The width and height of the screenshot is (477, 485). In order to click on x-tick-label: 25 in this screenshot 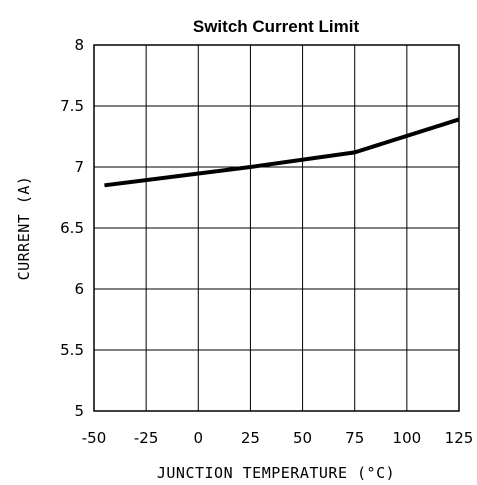, I will do `click(250, 438)`.